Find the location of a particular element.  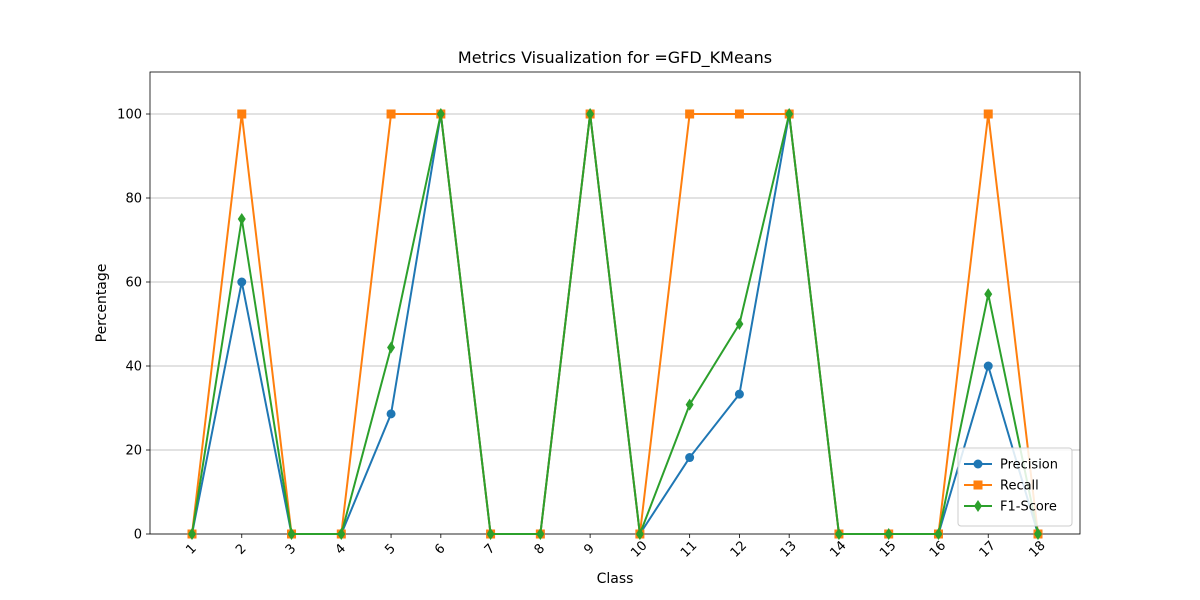

x-tick-label: 4 is located at coordinates (341, 549).